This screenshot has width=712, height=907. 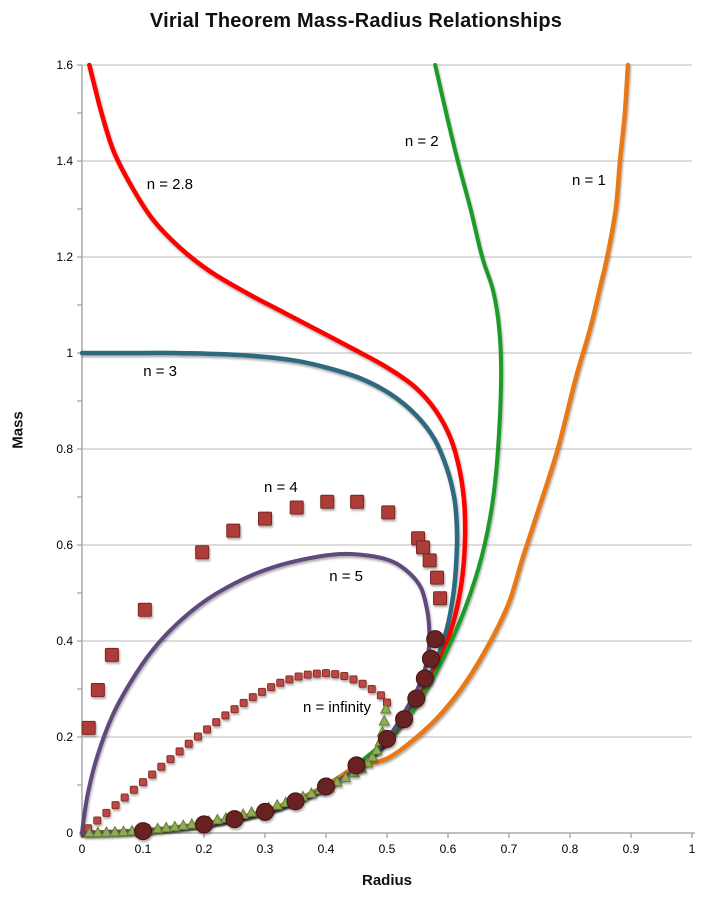 What do you see at coordinates (631, 849) in the screenshot?
I see `x-tick-label: 0.9` at bounding box center [631, 849].